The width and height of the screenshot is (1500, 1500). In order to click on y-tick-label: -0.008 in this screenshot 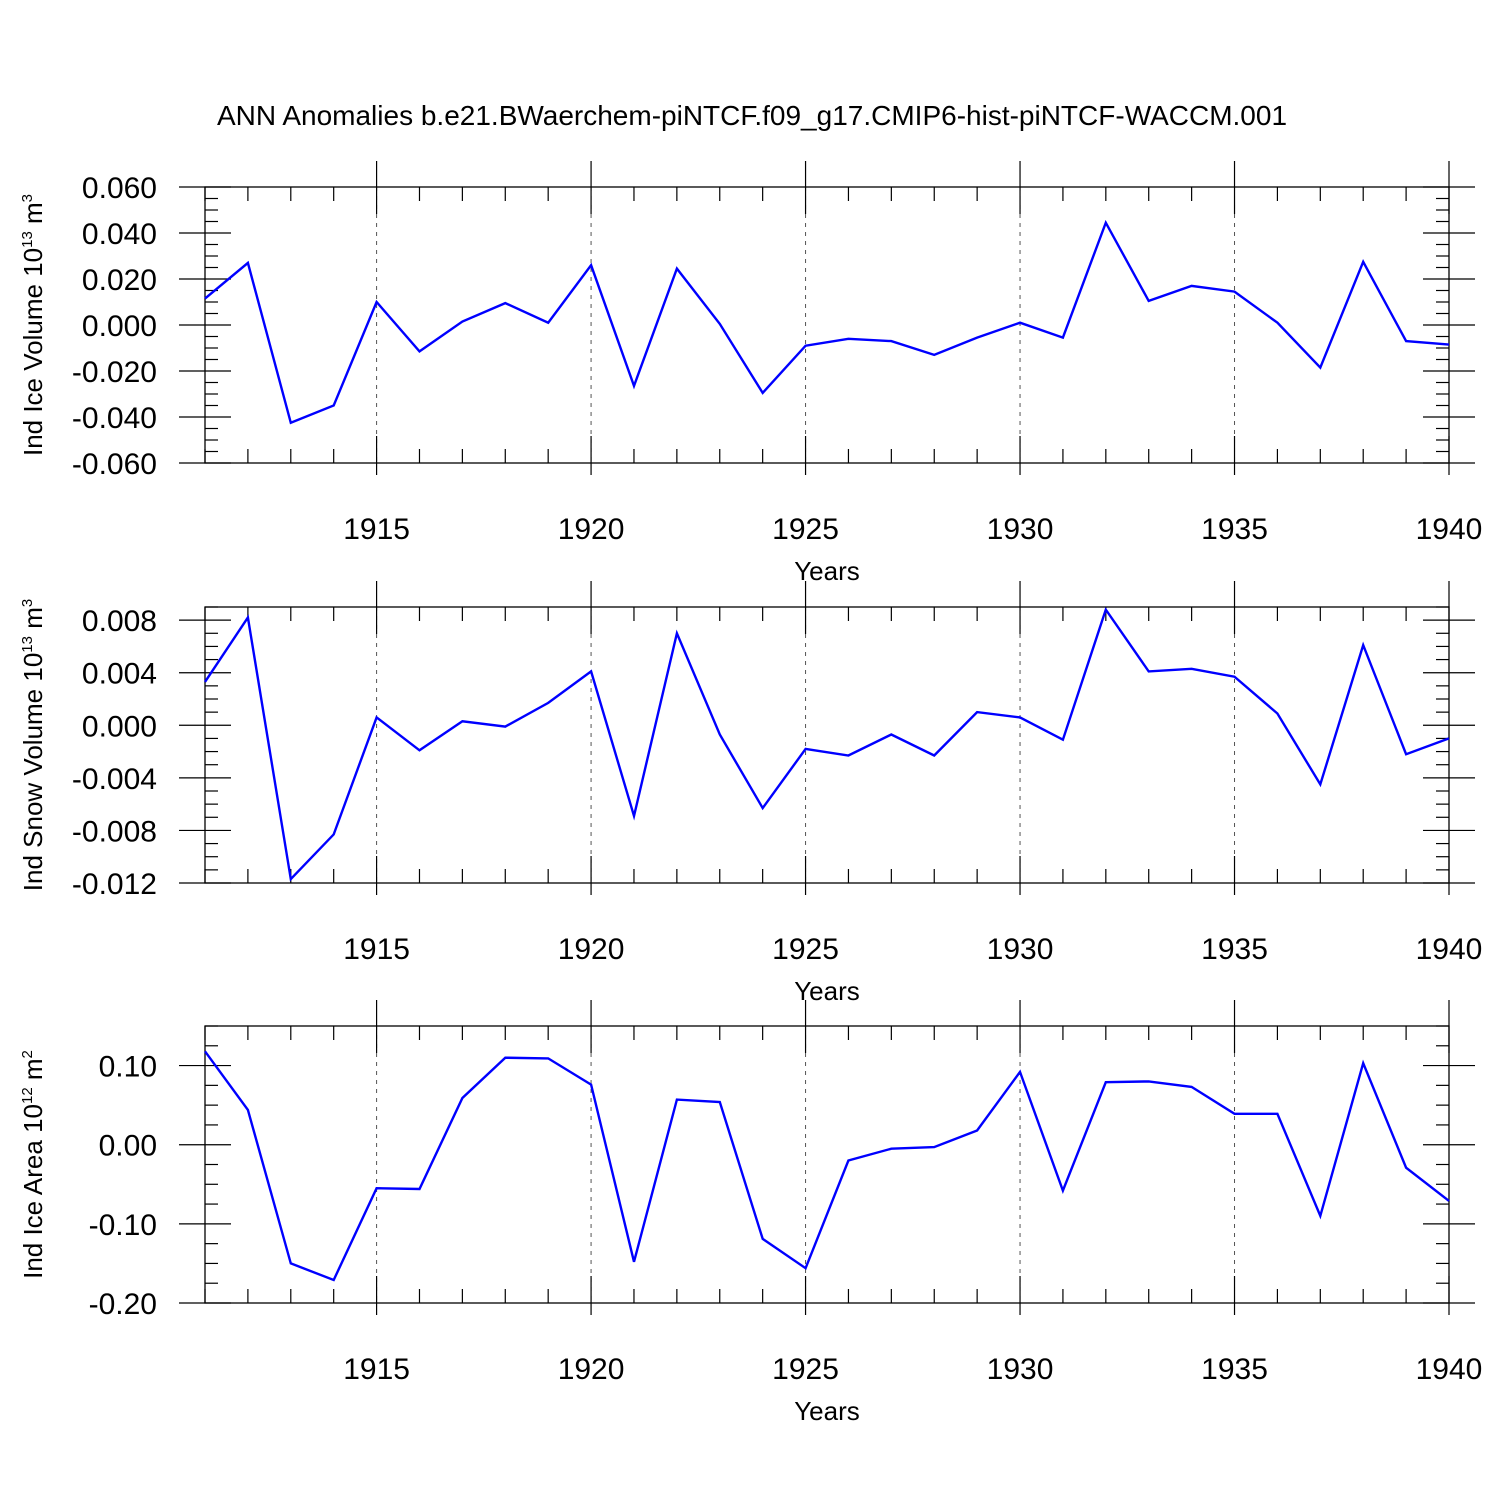, I will do `click(114, 831)`.